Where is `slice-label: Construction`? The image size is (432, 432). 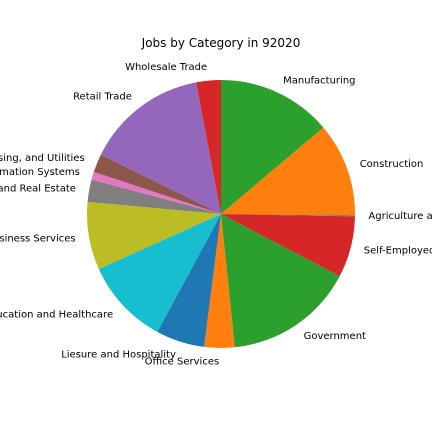 slice-label: Construction is located at coordinates (392, 164).